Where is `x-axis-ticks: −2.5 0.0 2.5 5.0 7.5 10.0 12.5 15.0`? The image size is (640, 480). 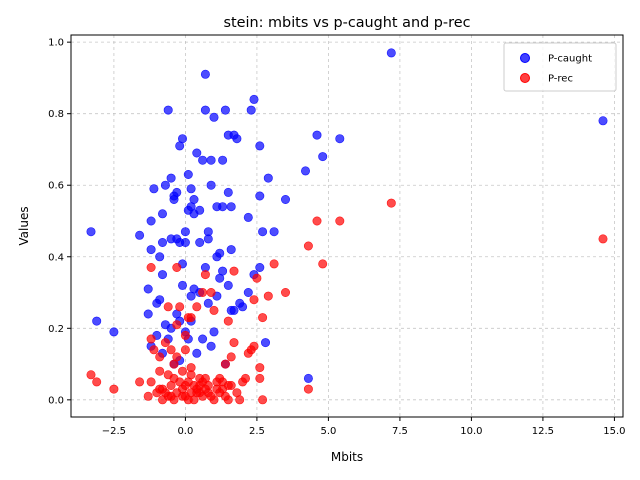 x-axis-ticks: −2.5 0.0 2.5 5.0 7.5 10.0 12.5 15.0 is located at coordinates (364, 427).